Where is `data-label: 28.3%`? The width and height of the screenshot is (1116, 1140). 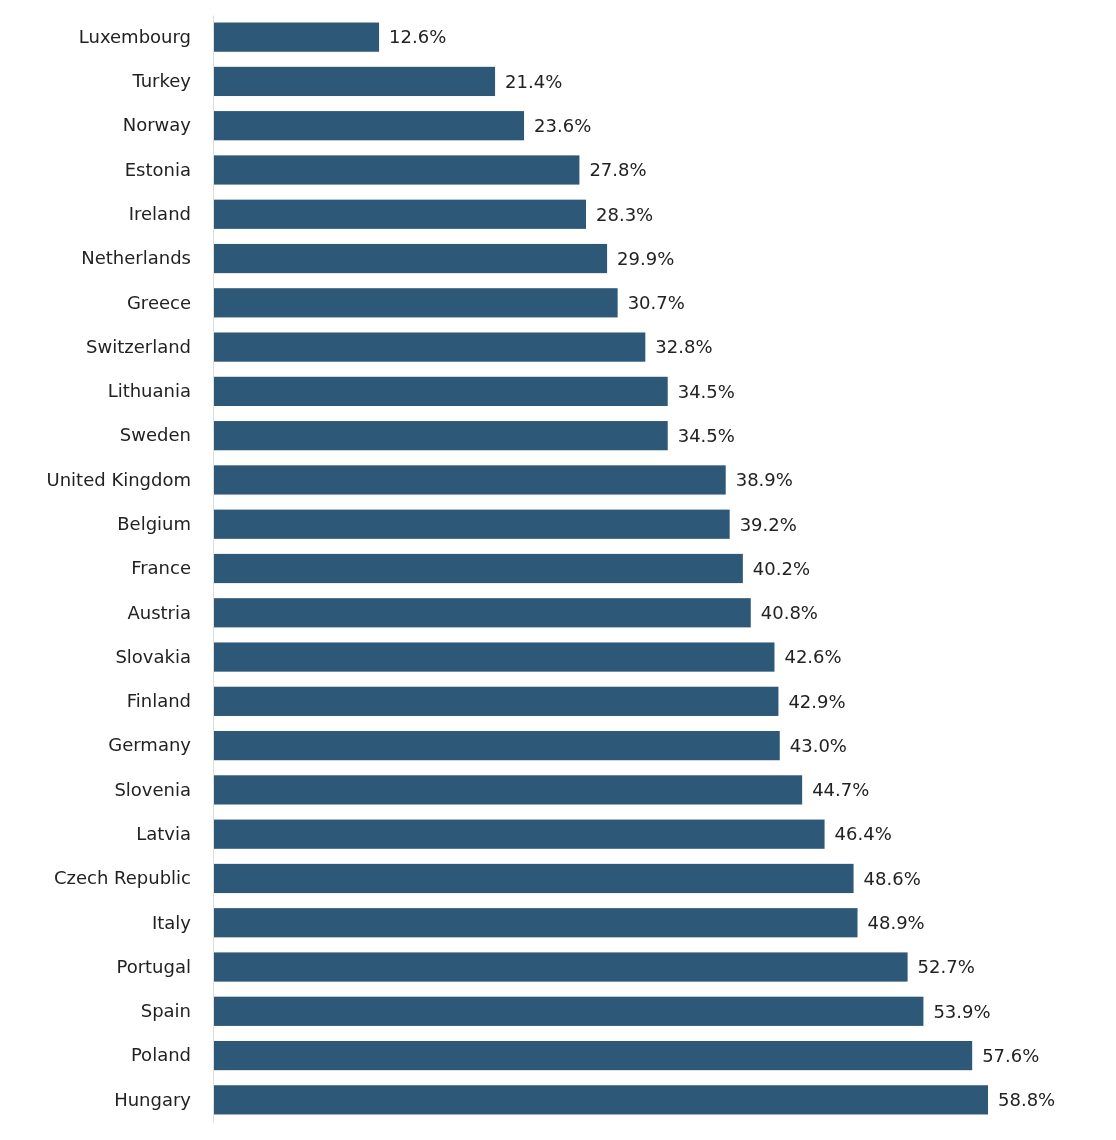
data-label: 28.3% is located at coordinates (625, 214).